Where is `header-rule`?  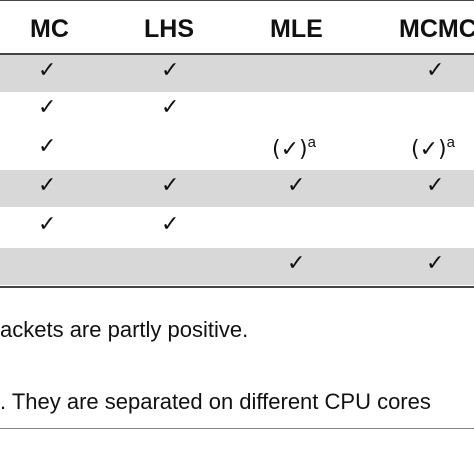 header-rule is located at coordinates (237, 54).